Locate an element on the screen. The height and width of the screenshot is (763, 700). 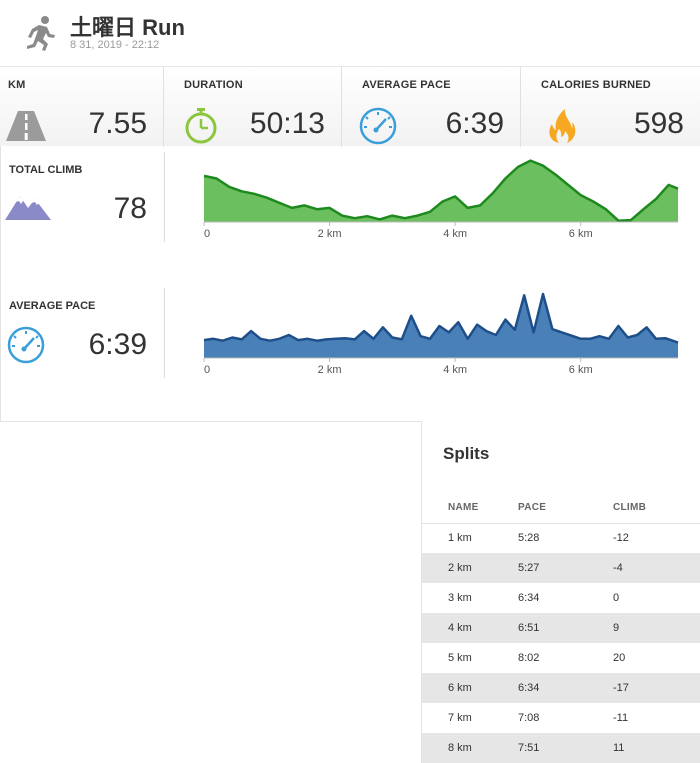
pace-line is located at coordinates (441, 318).